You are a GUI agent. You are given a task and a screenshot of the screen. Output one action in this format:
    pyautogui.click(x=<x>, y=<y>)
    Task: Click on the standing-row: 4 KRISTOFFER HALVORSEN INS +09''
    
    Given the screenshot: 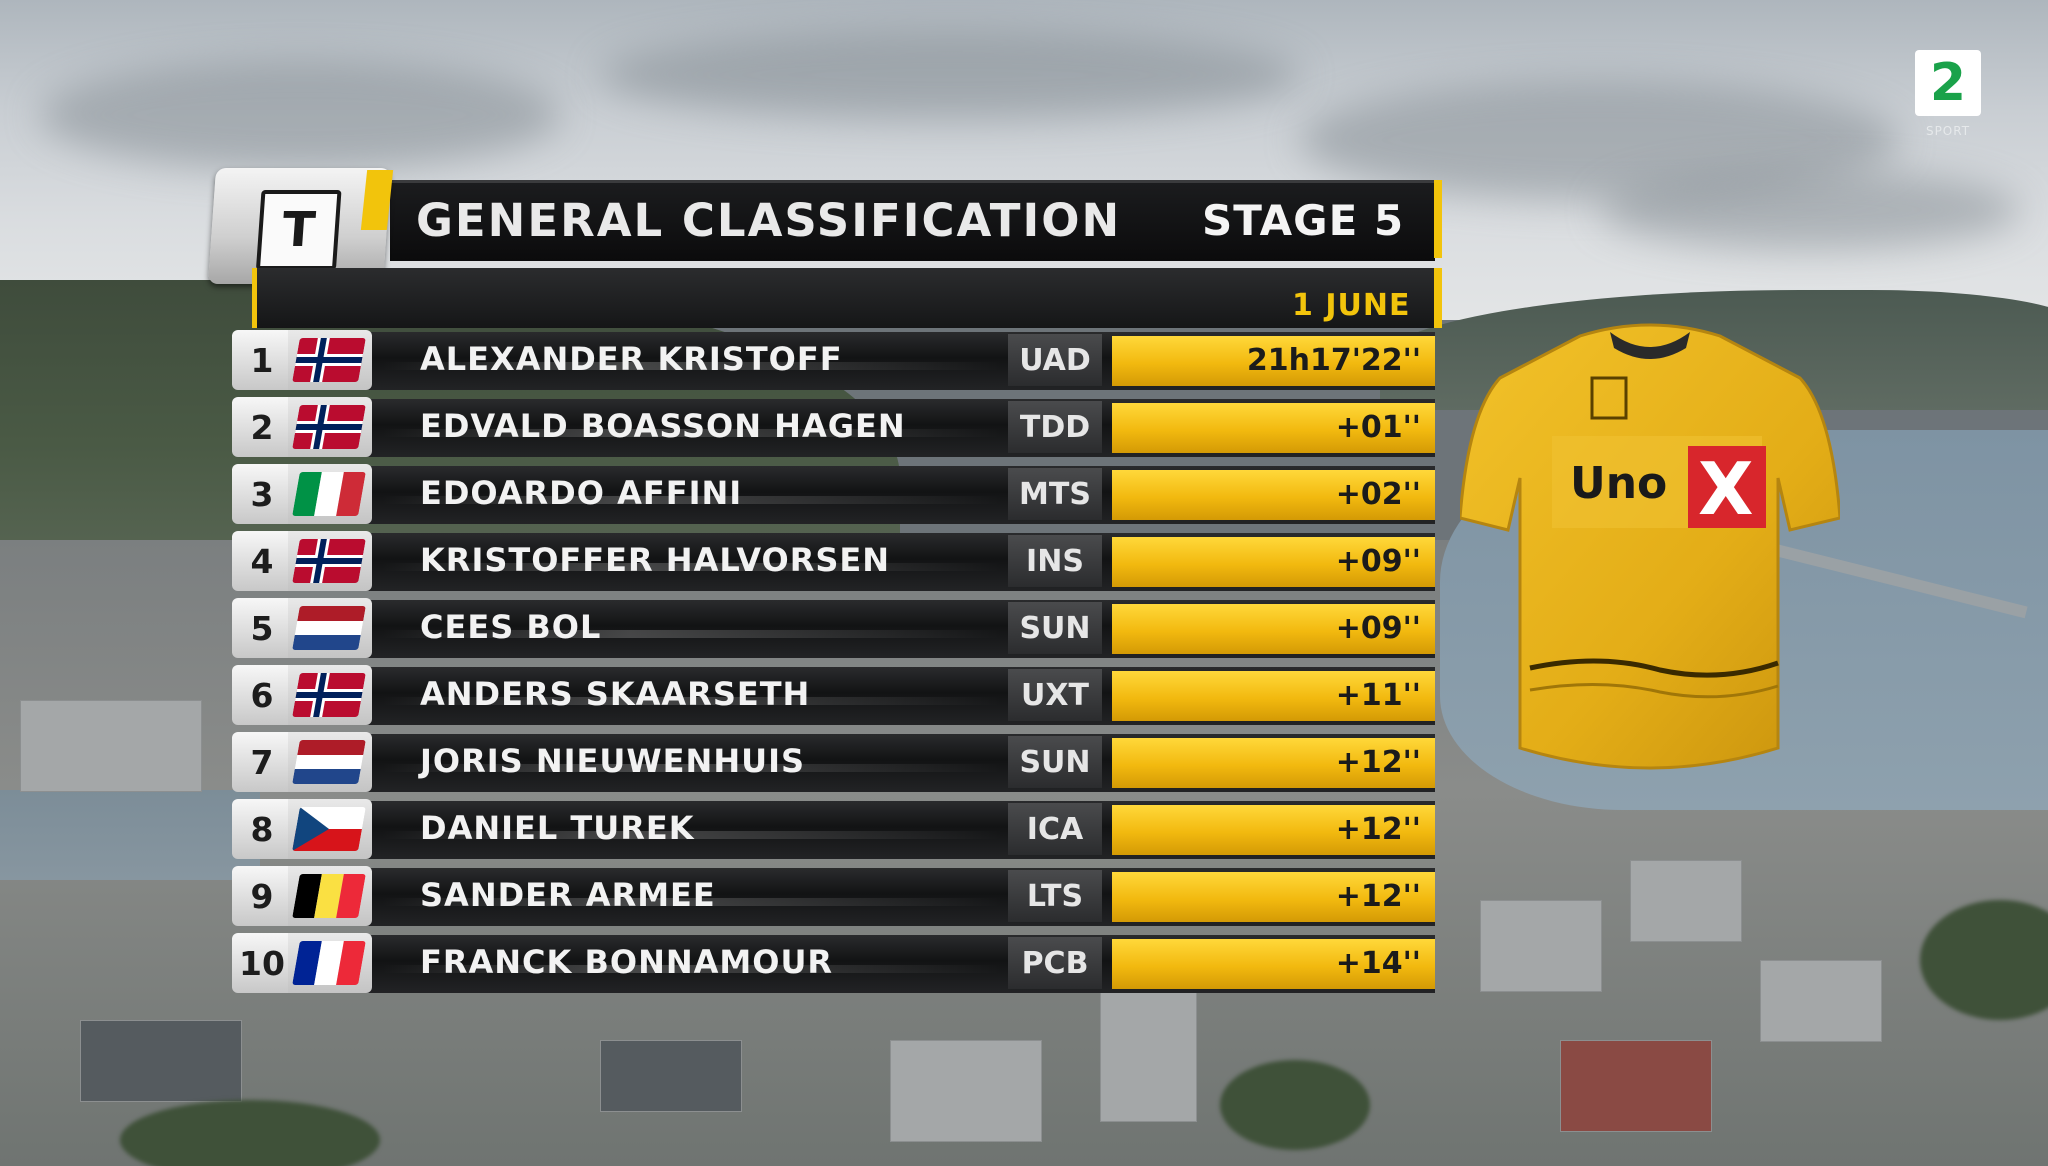 What is the action you would take?
    pyautogui.click(x=833, y=562)
    